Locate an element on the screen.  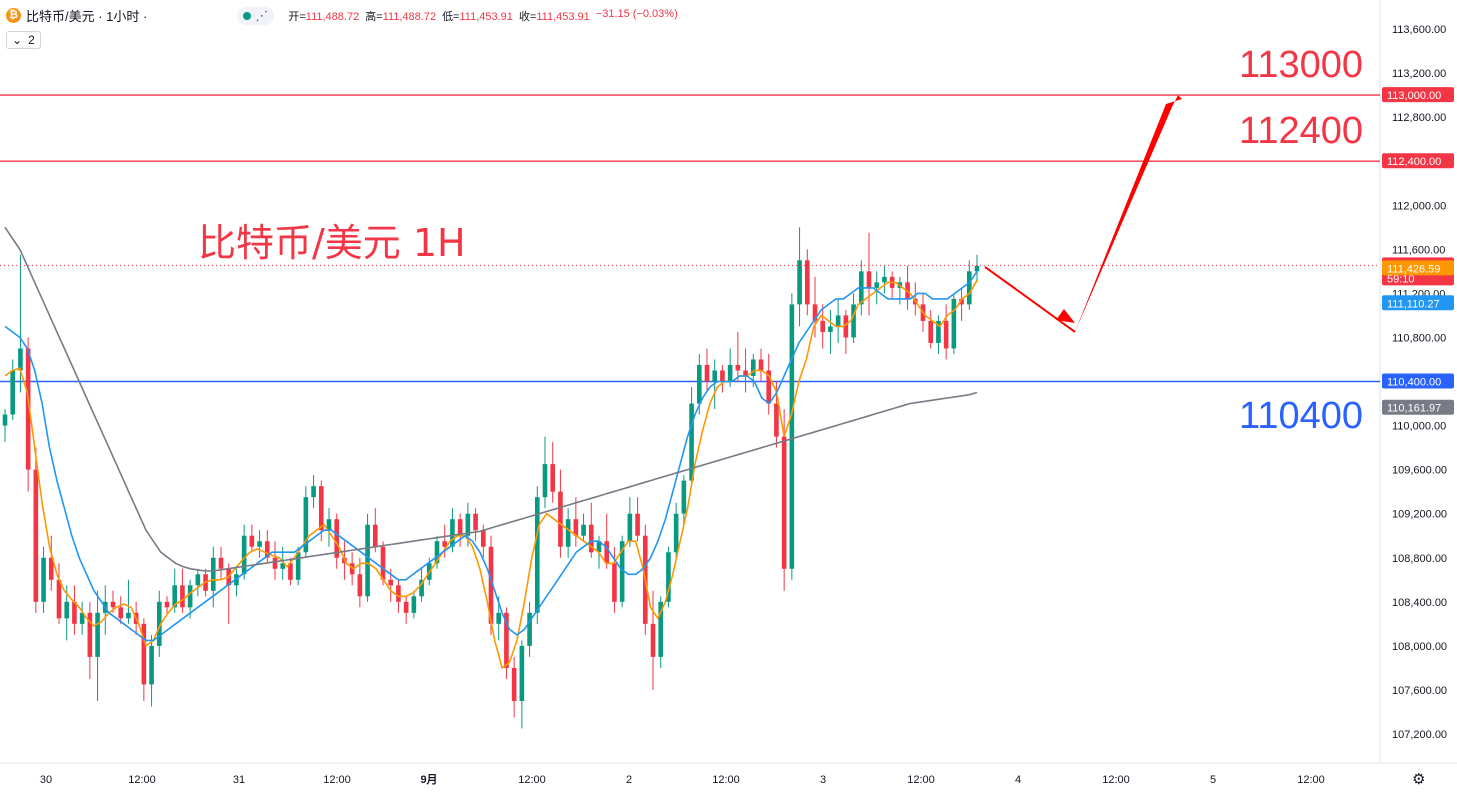
x-tick-label: 9月 is located at coordinates (428, 779).